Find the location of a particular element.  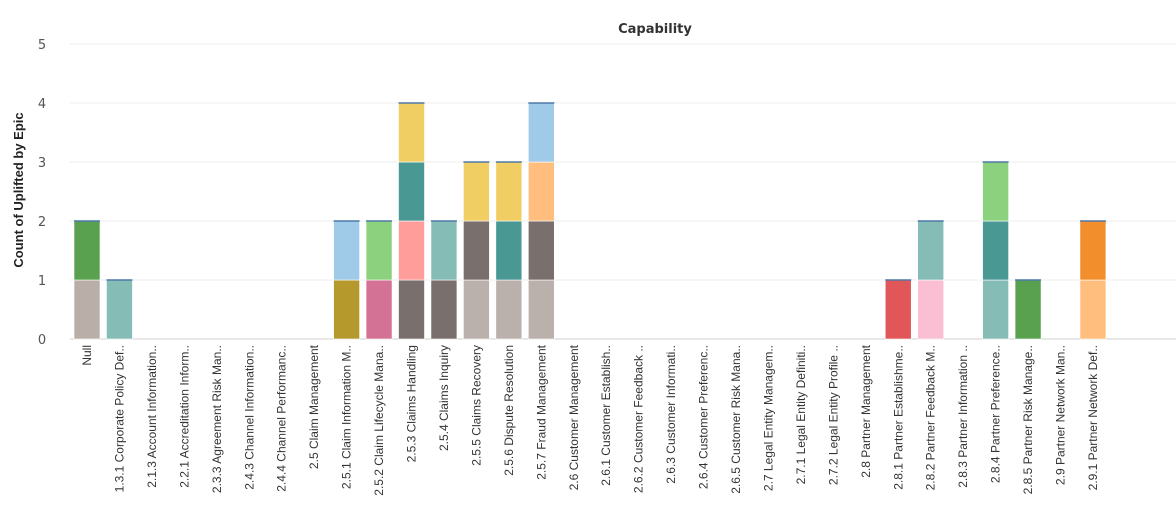

y-tick-label: 3 is located at coordinates (42, 163).